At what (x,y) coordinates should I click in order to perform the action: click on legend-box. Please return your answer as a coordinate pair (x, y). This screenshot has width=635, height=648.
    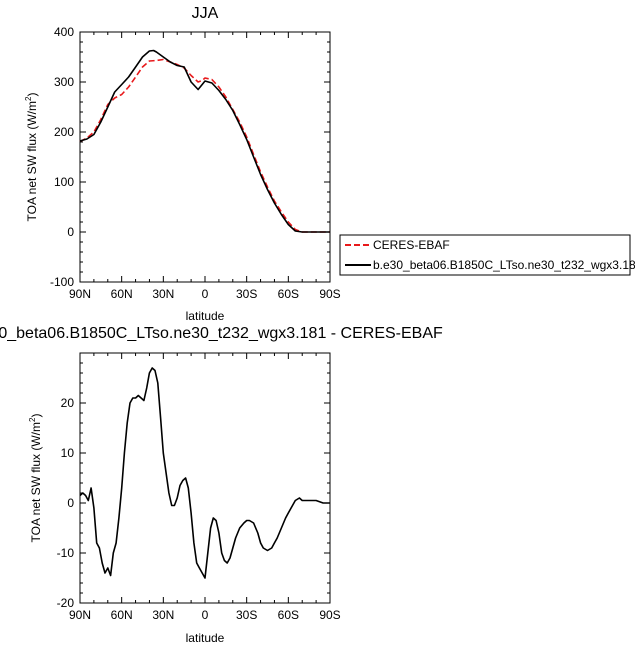
    Looking at the image, I should click on (485, 255).